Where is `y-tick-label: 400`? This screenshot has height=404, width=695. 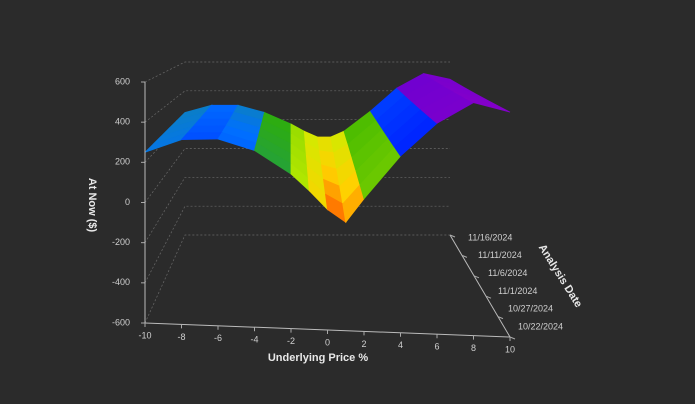
y-tick-label: 400 is located at coordinates (122, 122).